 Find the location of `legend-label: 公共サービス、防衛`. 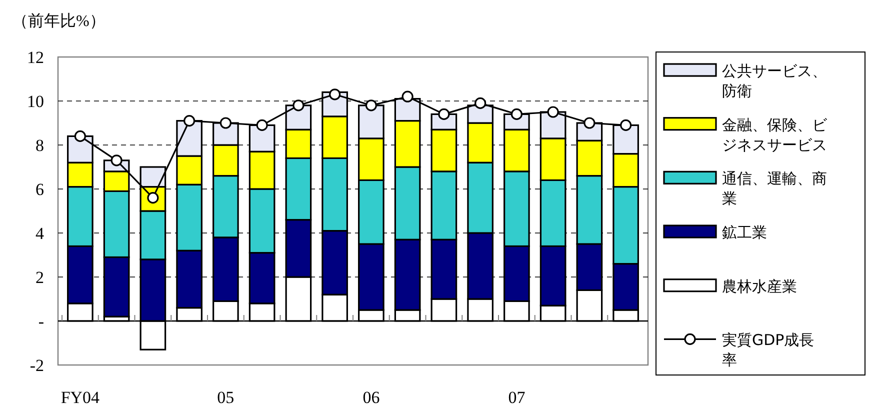

legend-label: 公共サービス、防衛 is located at coordinates (774, 81).